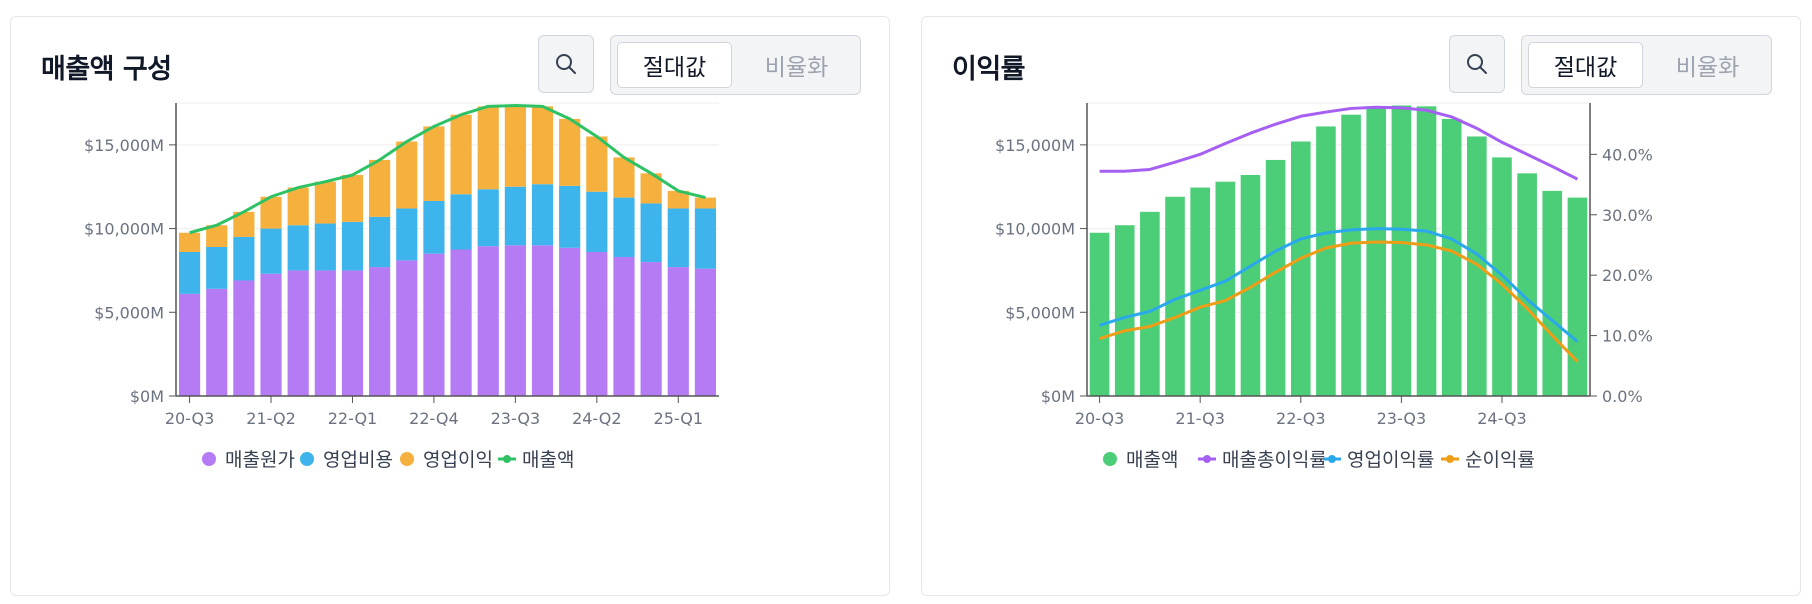  Describe the element at coordinates (434, 418) in the screenshot. I see `x-tick-label: 22-Q4` at that location.